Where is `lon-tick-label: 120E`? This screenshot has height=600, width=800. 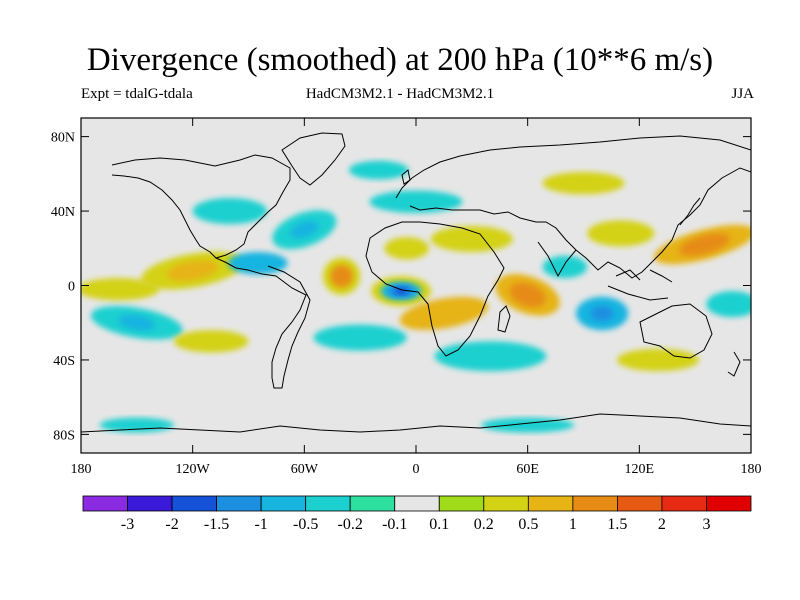
lon-tick-label: 120E is located at coordinates (640, 469).